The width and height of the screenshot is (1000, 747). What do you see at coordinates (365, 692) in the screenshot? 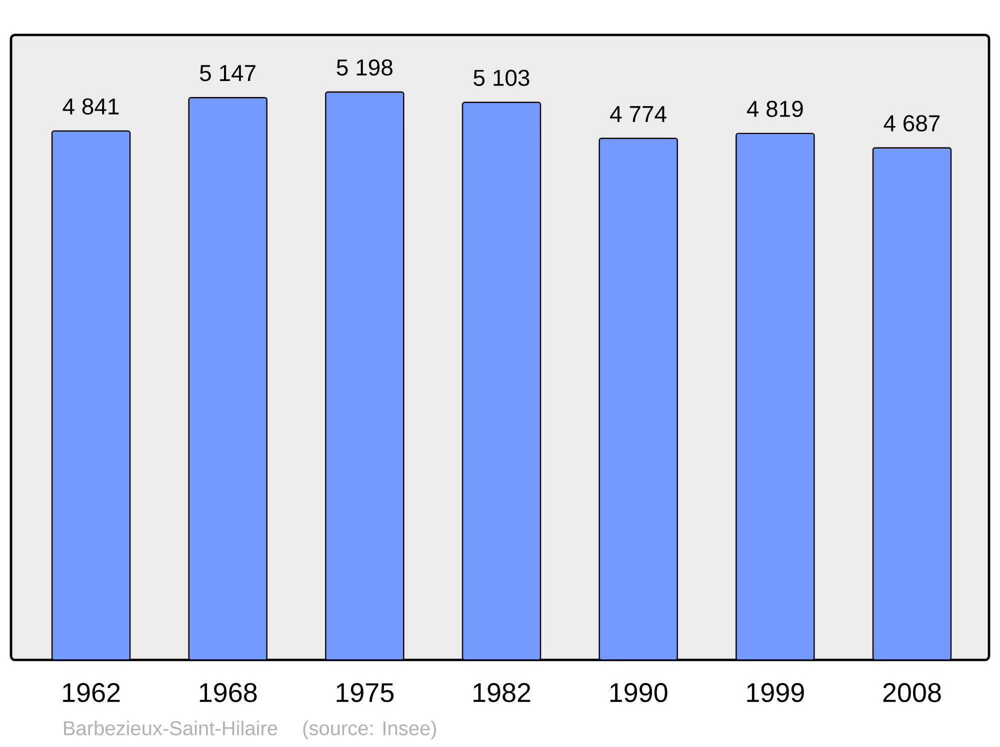
I see `x-tick-label: 1975` at bounding box center [365, 692].